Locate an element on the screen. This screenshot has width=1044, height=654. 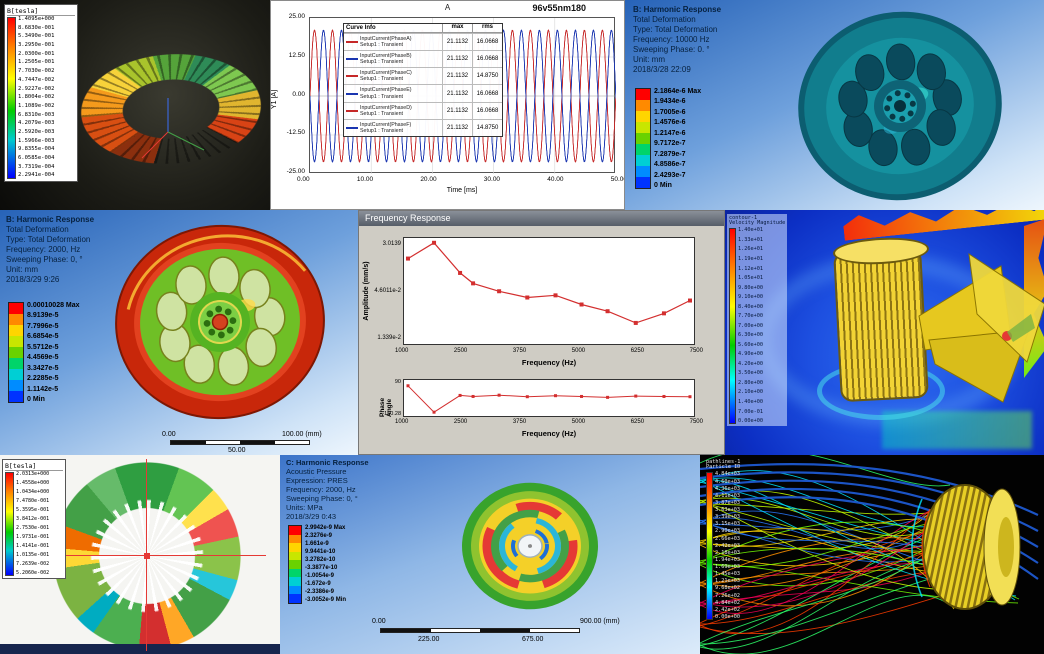
amp-y-tick: 4.6011e-2 is located at coordinates (387, 291).